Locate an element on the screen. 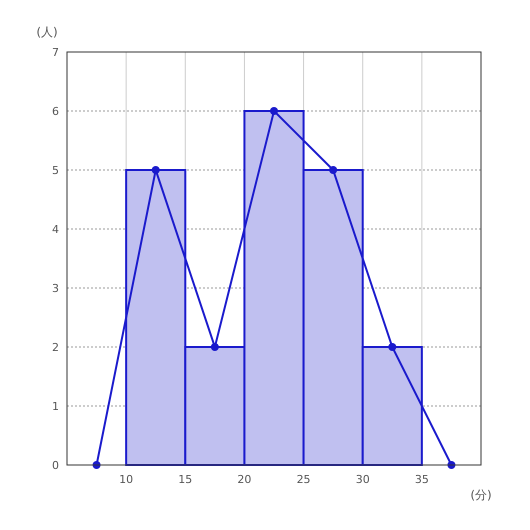  y-tick-label: 5 is located at coordinates (55, 170).